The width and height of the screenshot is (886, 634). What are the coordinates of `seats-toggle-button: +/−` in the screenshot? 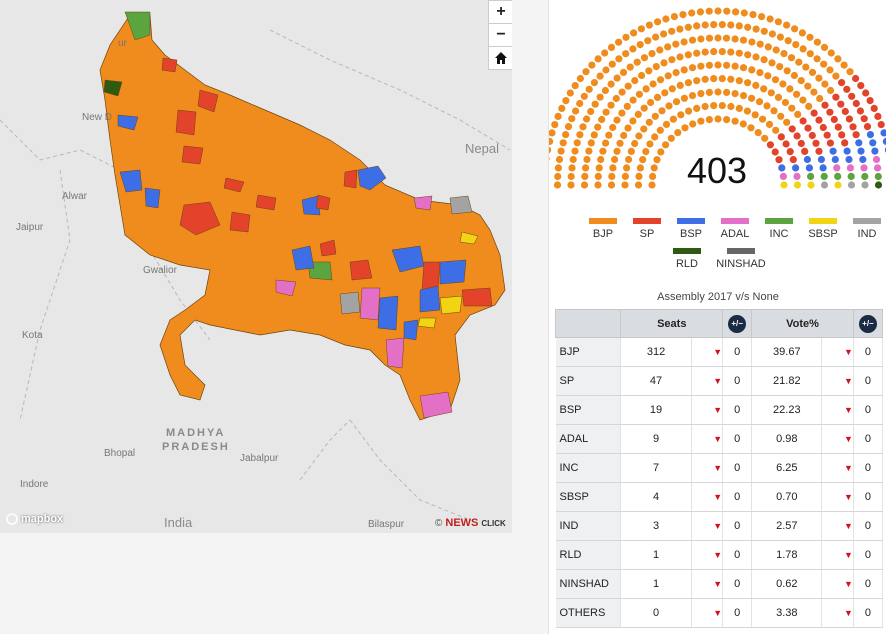 It's located at (737, 323).